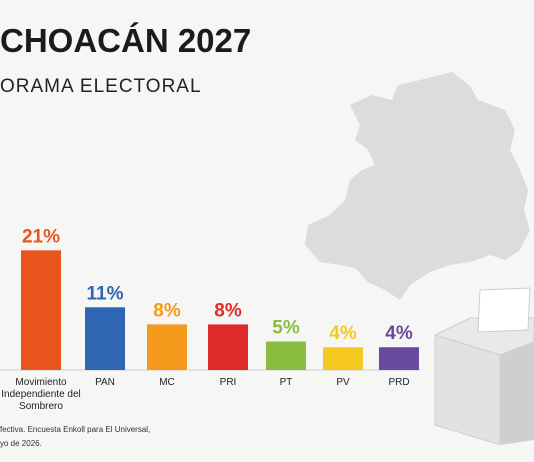 The image size is (534, 462). Describe the element at coordinates (101, 86) in the screenshot. I see `chart-subtitle: ORAMA ELECTORAL` at that location.